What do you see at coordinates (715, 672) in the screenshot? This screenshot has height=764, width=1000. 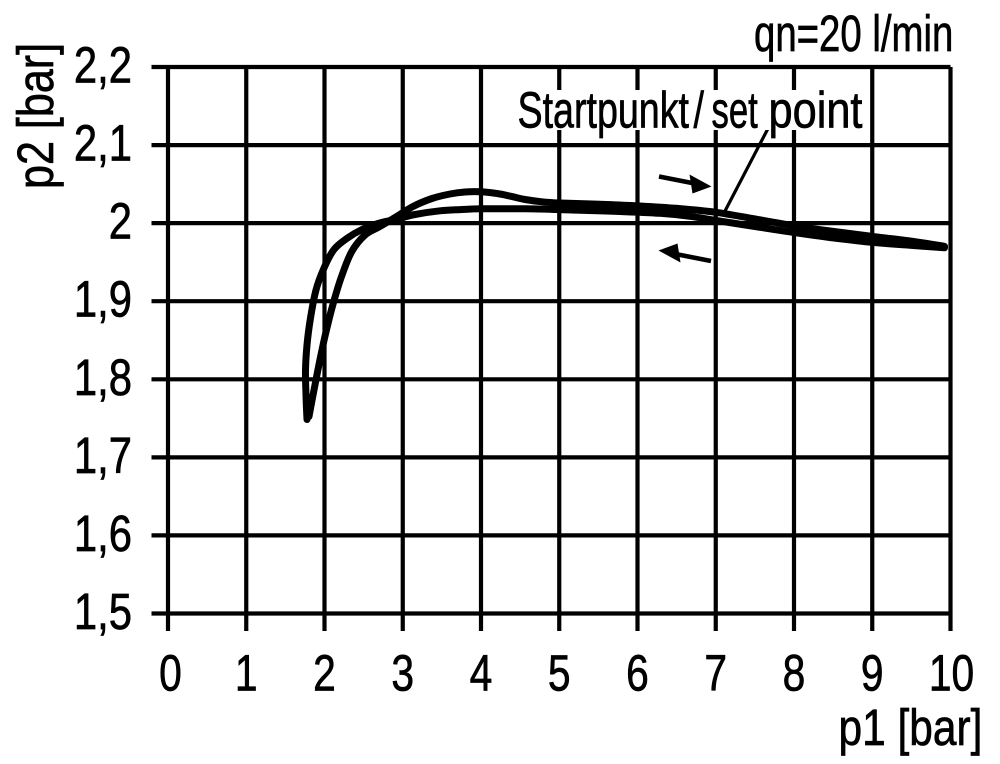 I see `svg-text: 7` at bounding box center [715, 672].